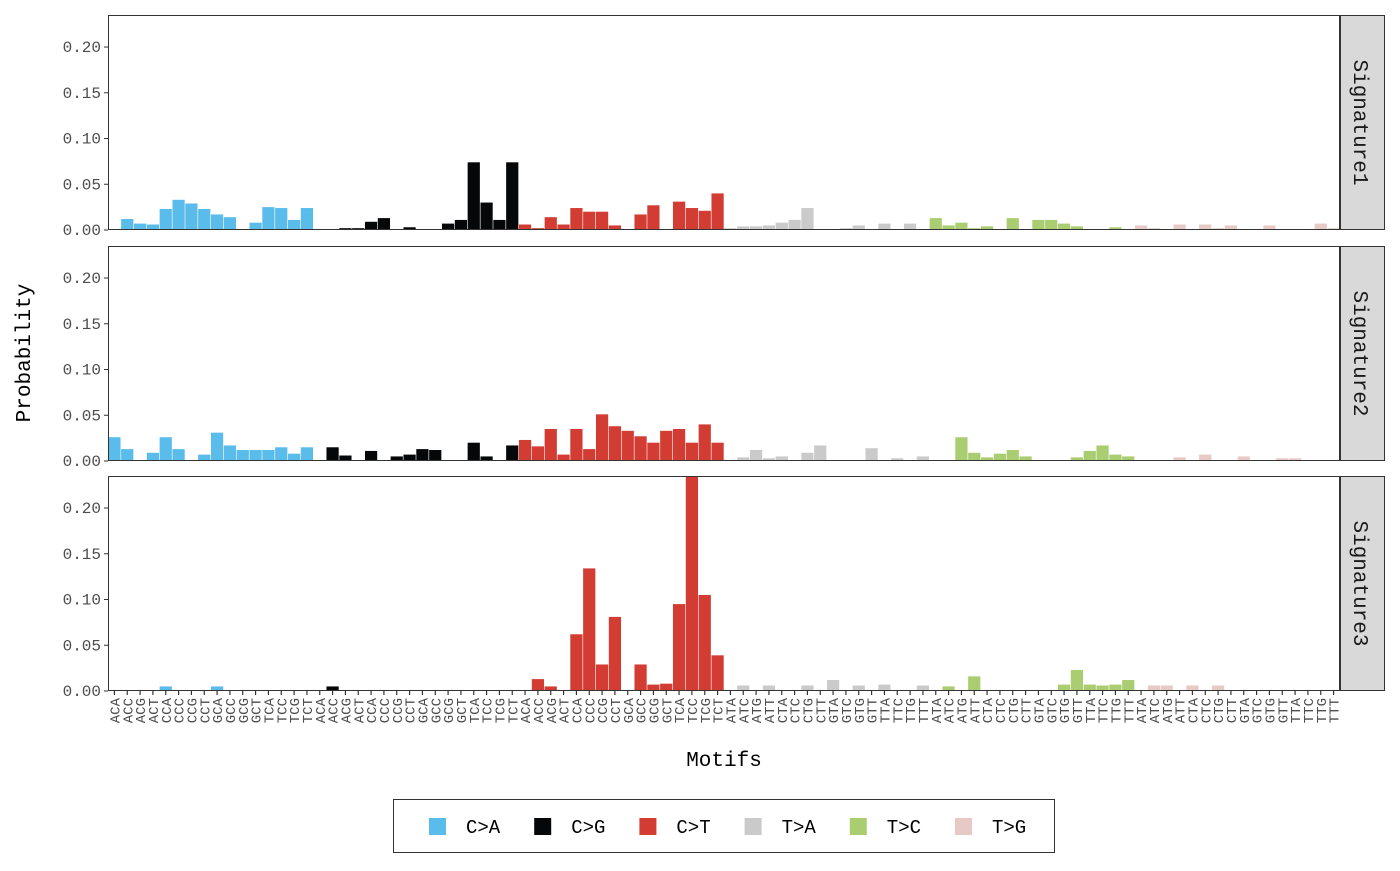  What do you see at coordinates (976, 710) in the screenshot?
I see `x-tick-label: ATT` at bounding box center [976, 710].